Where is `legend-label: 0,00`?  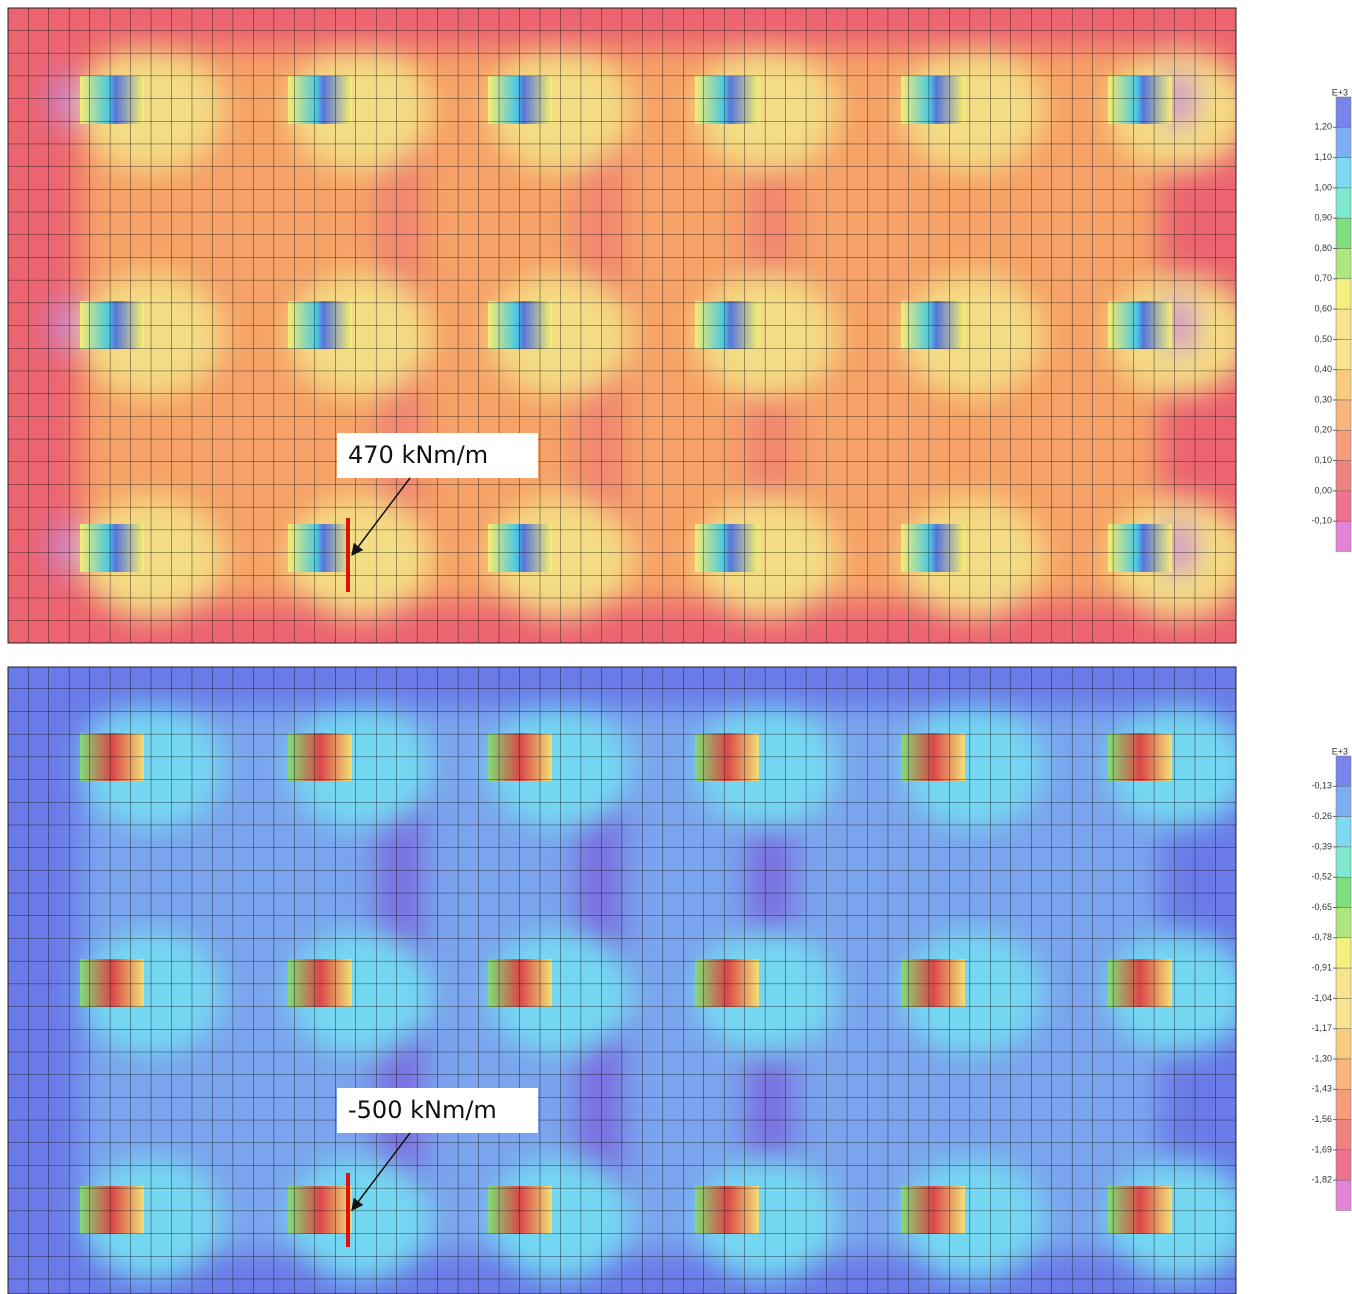
legend-label: 0,00 is located at coordinates (1323, 490).